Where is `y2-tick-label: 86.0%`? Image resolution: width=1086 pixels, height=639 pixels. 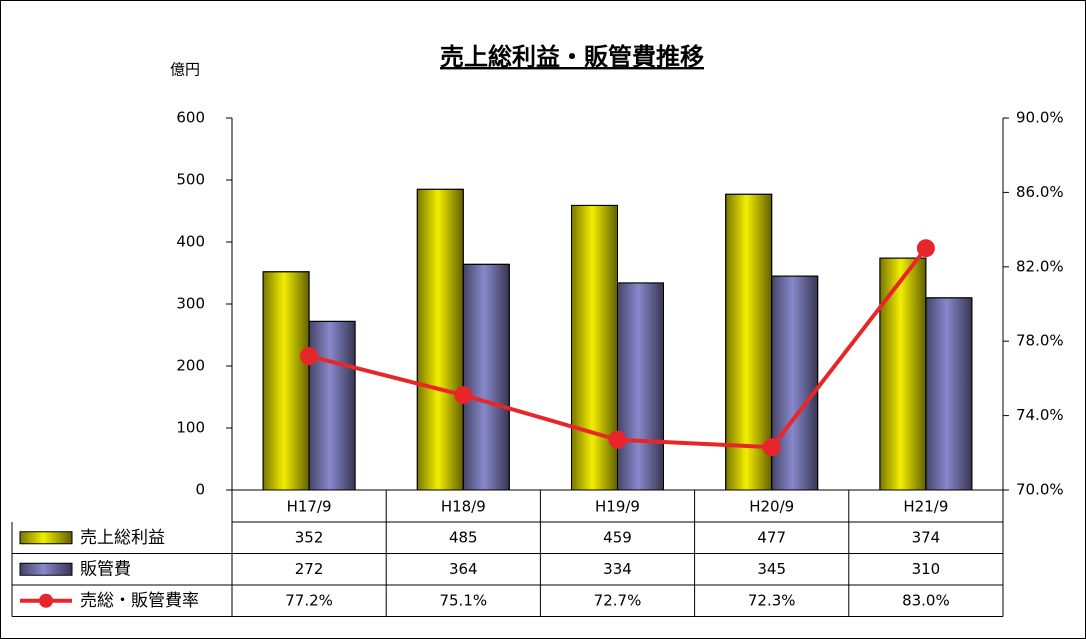
y2-tick-label: 86.0% is located at coordinates (1040, 192).